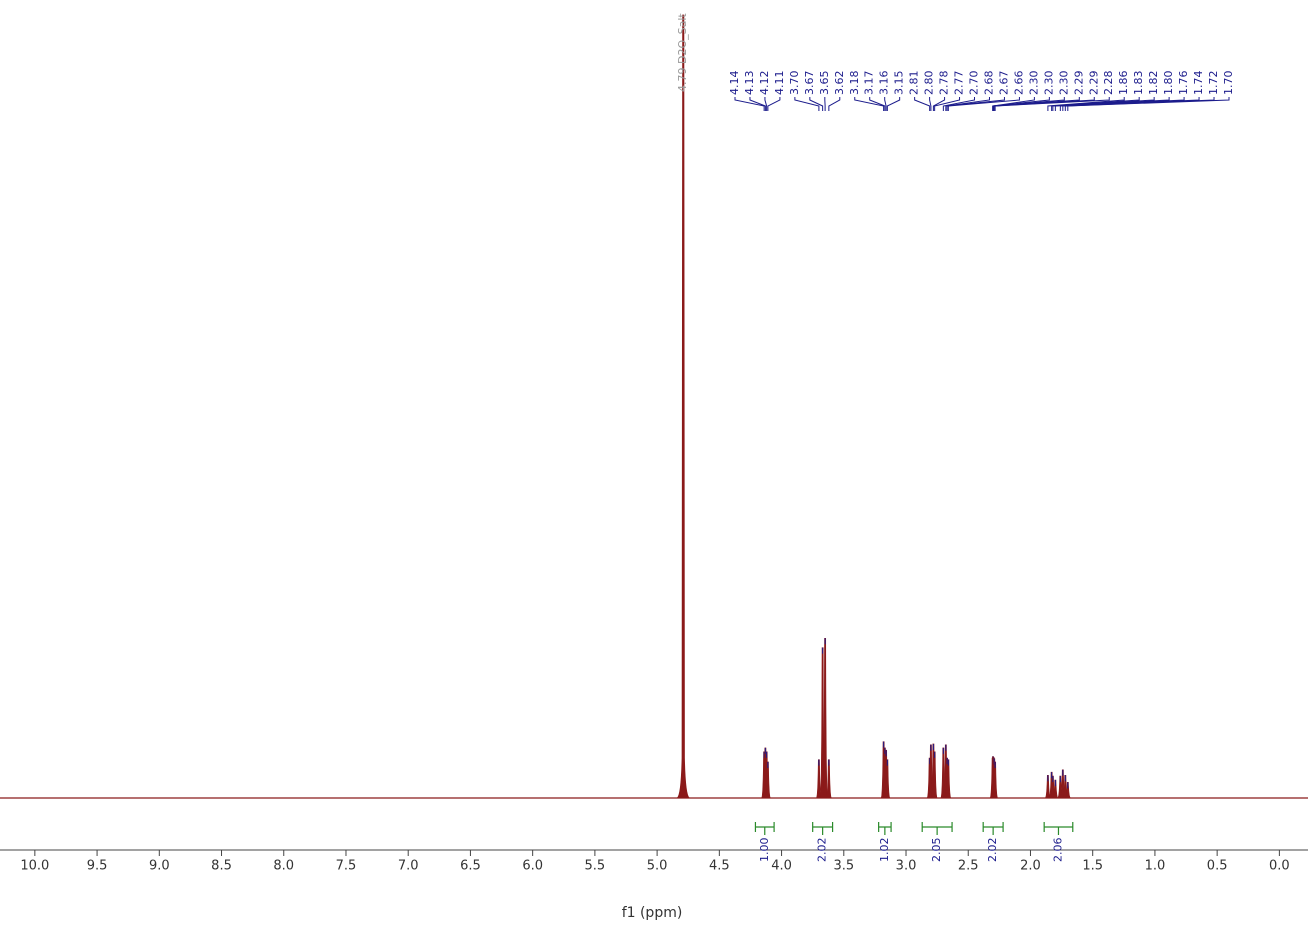  What do you see at coordinates (682, 52) in the screenshot?
I see `solvent-label: 4.79 D2O_Salt` at bounding box center [682, 52].